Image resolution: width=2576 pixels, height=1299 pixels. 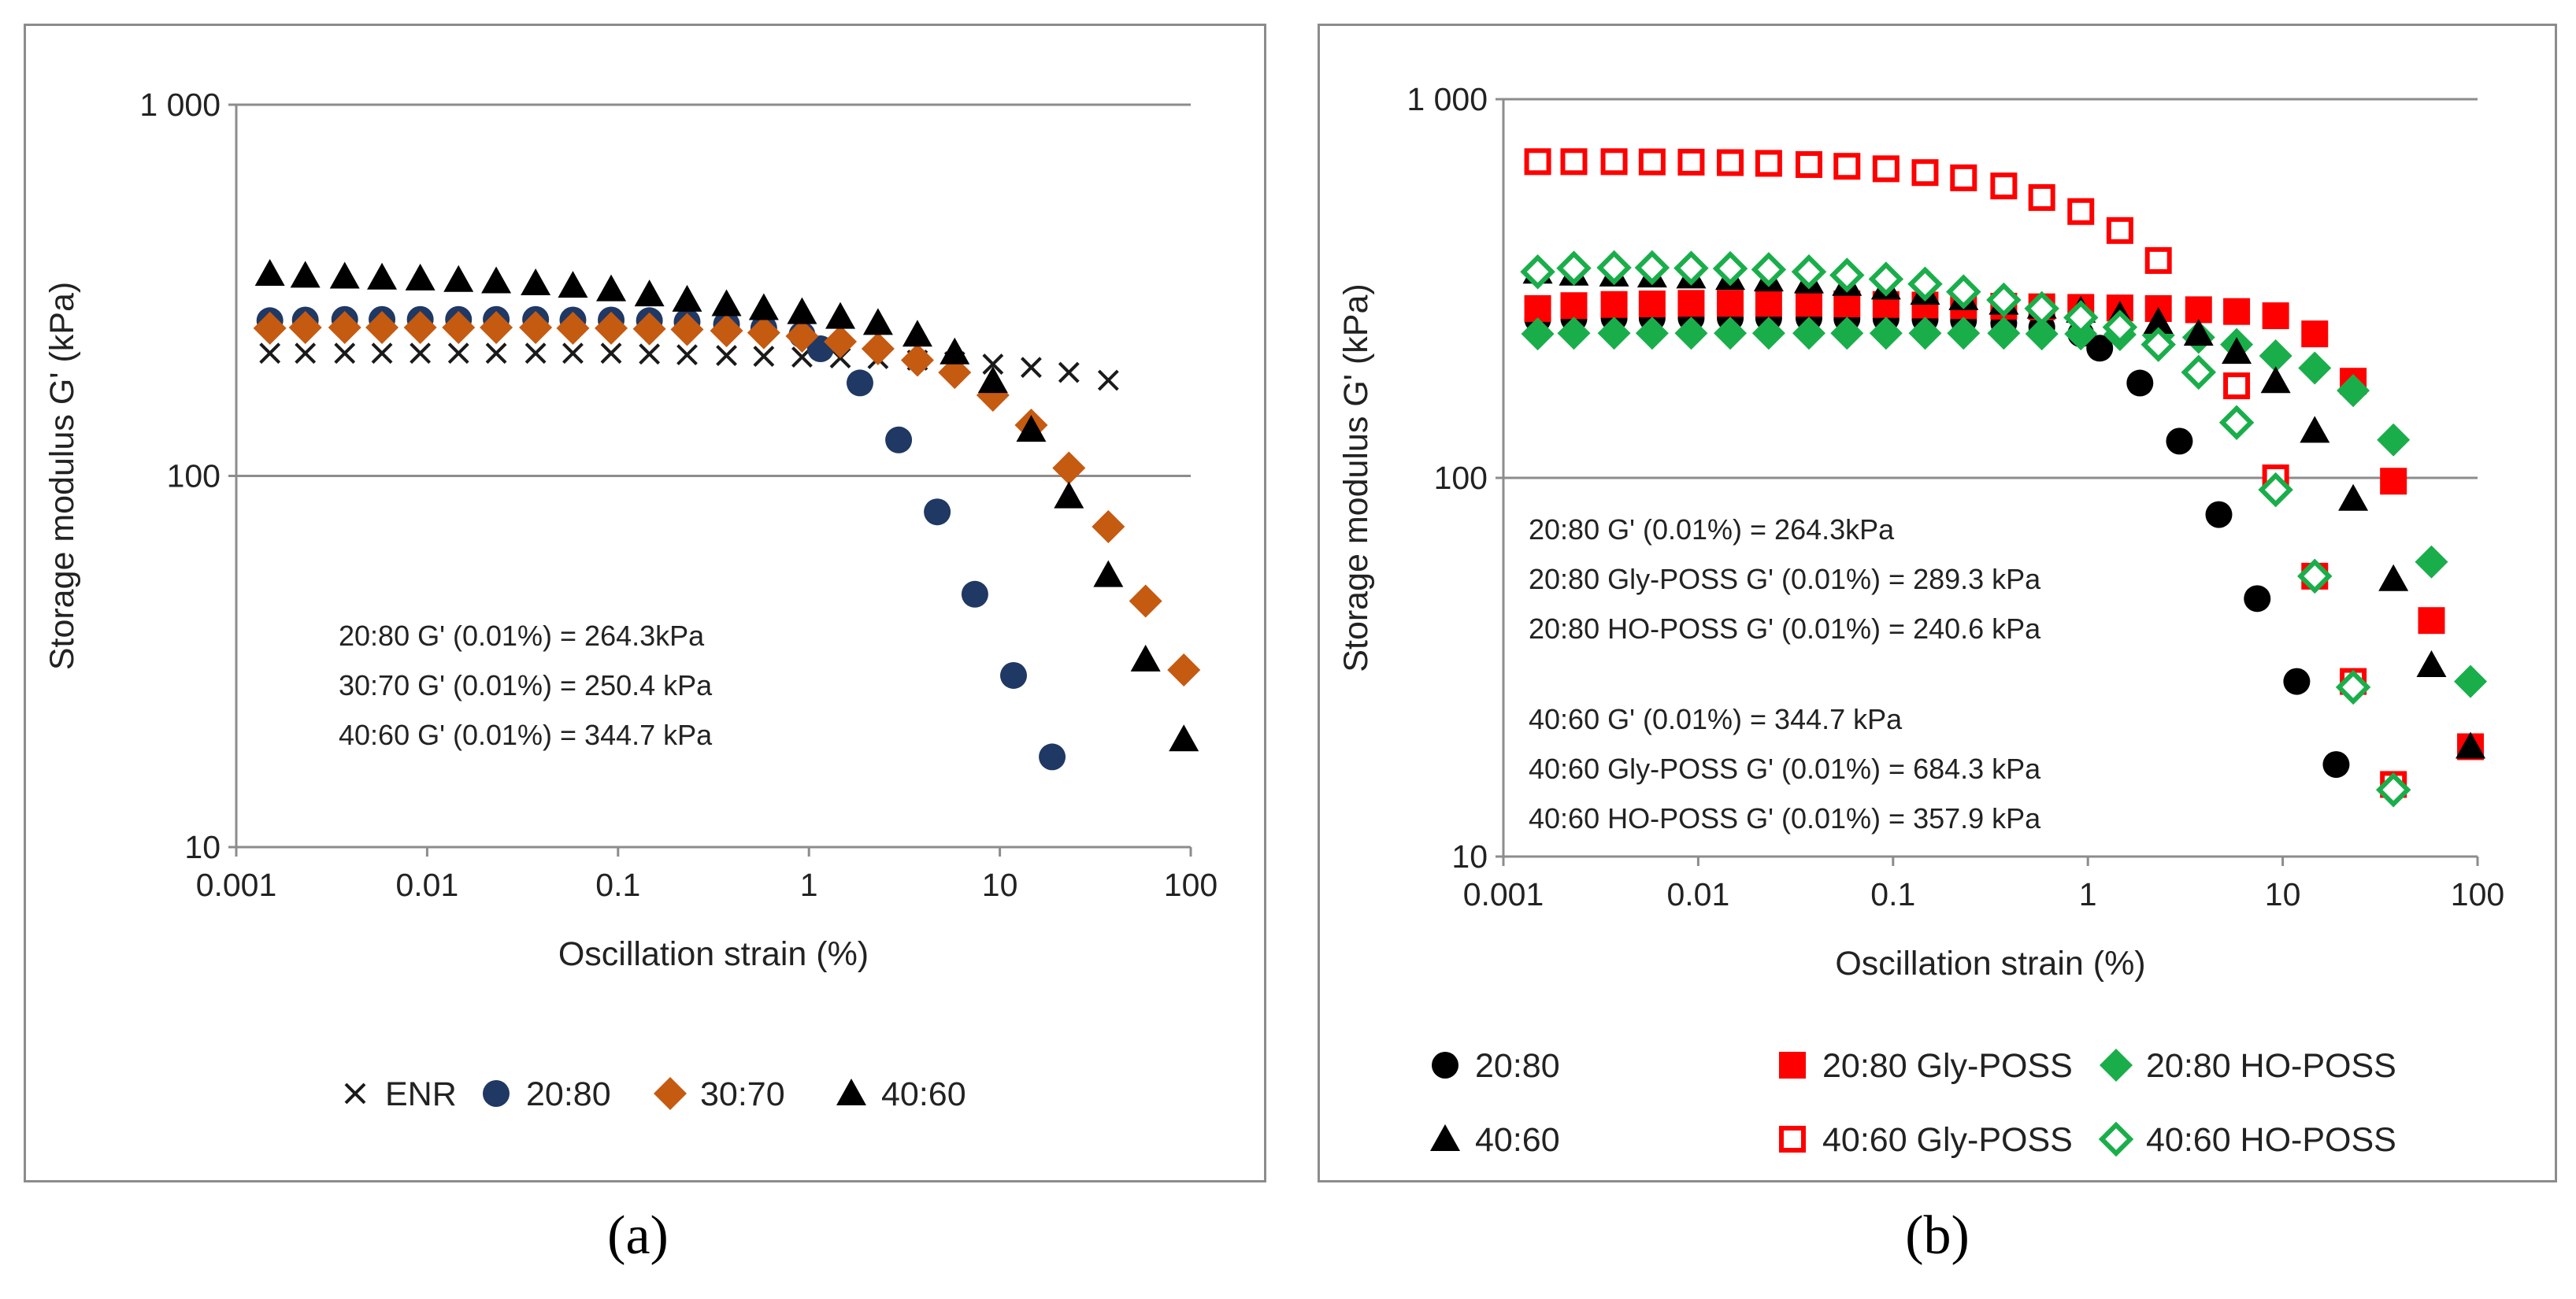 What do you see at coordinates (180, 105) in the screenshot?
I see `y-tick-label: 1 000` at bounding box center [180, 105].